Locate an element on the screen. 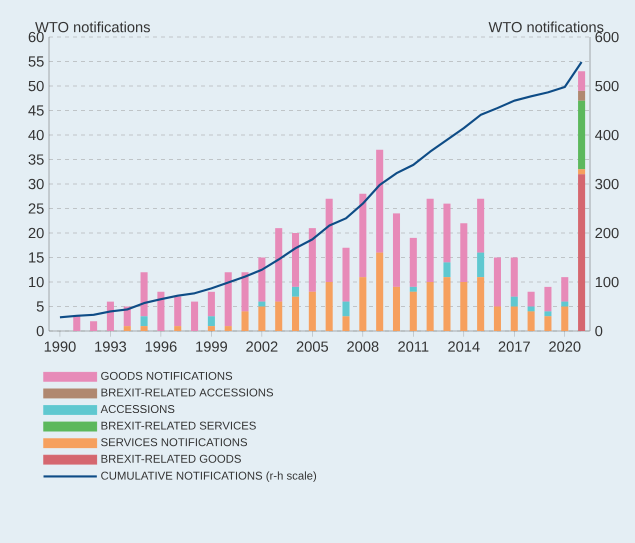 Image resolution: width=635 pixels, height=543 pixels. x-tick-label: 1996 is located at coordinates (161, 346).